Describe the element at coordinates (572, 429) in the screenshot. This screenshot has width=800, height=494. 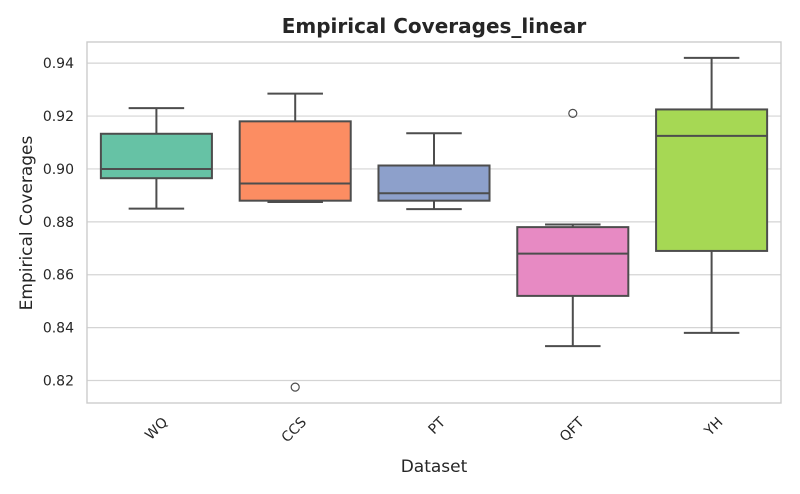
I see `x-tick-label: QFT` at that location.